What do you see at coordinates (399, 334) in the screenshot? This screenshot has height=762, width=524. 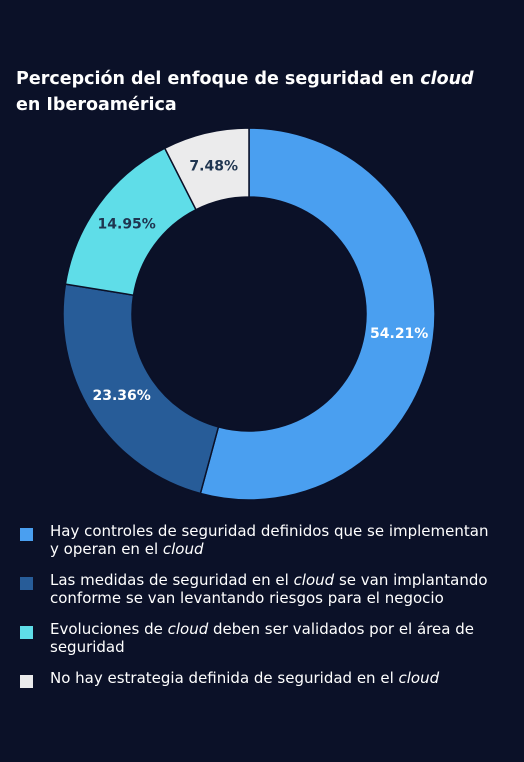 I see `slice-data-label: 54.21%` at bounding box center [399, 334].